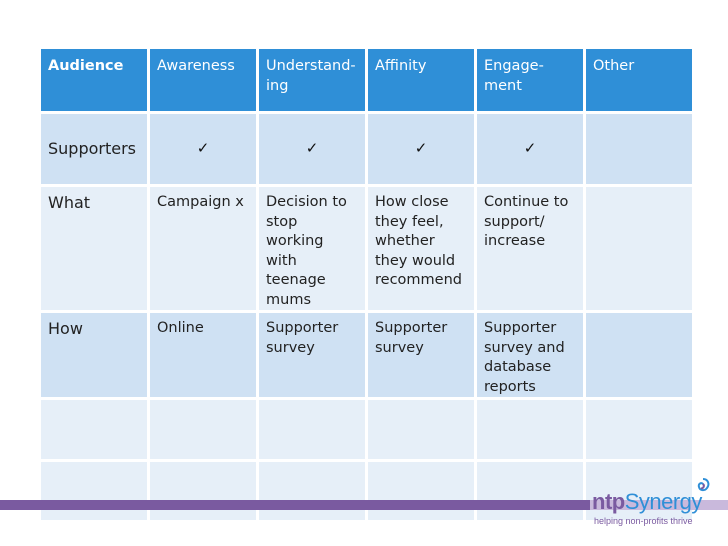  What do you see at coordinates (639, 80) in the screenshot?
I see `header-other: Other` at bounding box center [639, 80].